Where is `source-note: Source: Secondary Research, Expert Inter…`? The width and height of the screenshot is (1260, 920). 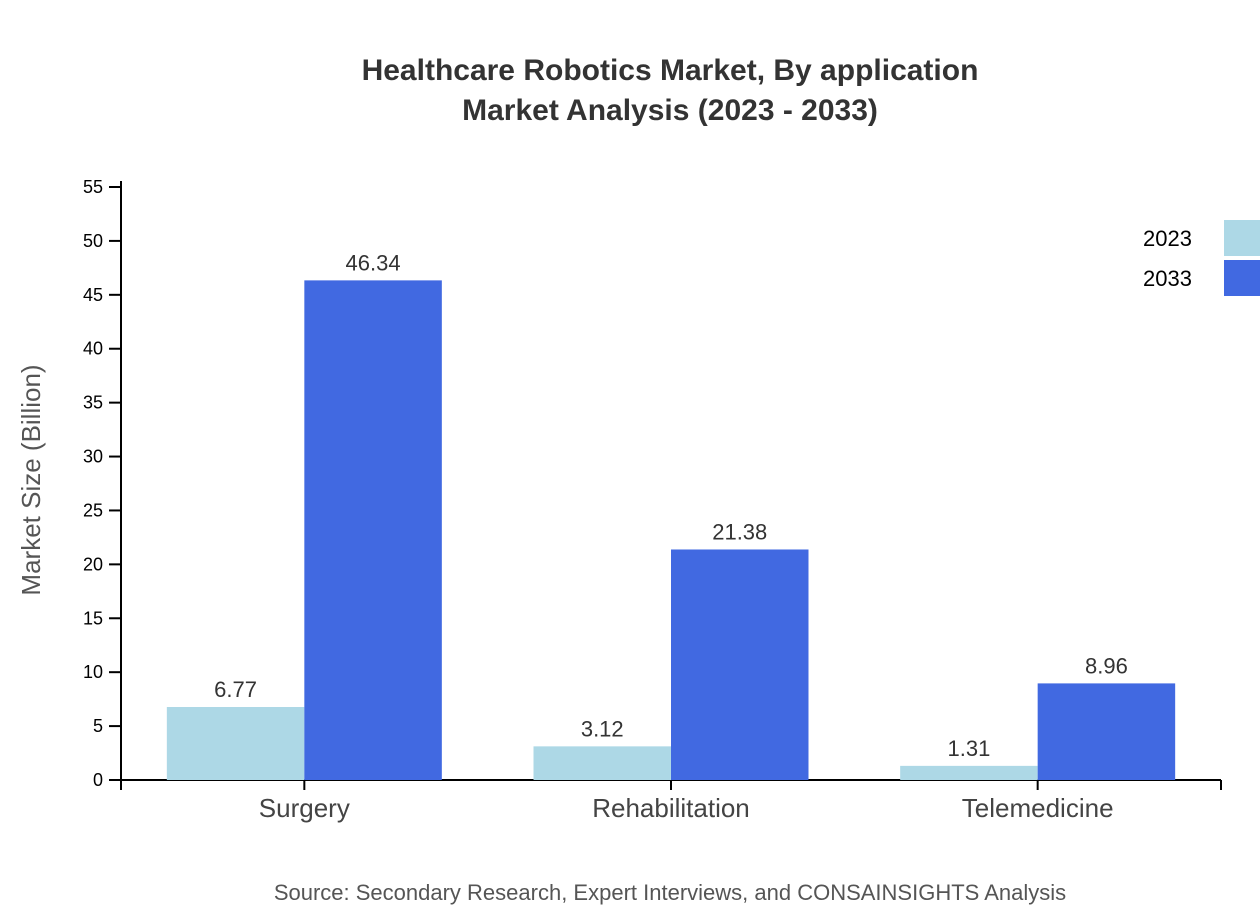 source-note: Source: Secondary Research, Expert Inter… is located at coordinates (670, 892).